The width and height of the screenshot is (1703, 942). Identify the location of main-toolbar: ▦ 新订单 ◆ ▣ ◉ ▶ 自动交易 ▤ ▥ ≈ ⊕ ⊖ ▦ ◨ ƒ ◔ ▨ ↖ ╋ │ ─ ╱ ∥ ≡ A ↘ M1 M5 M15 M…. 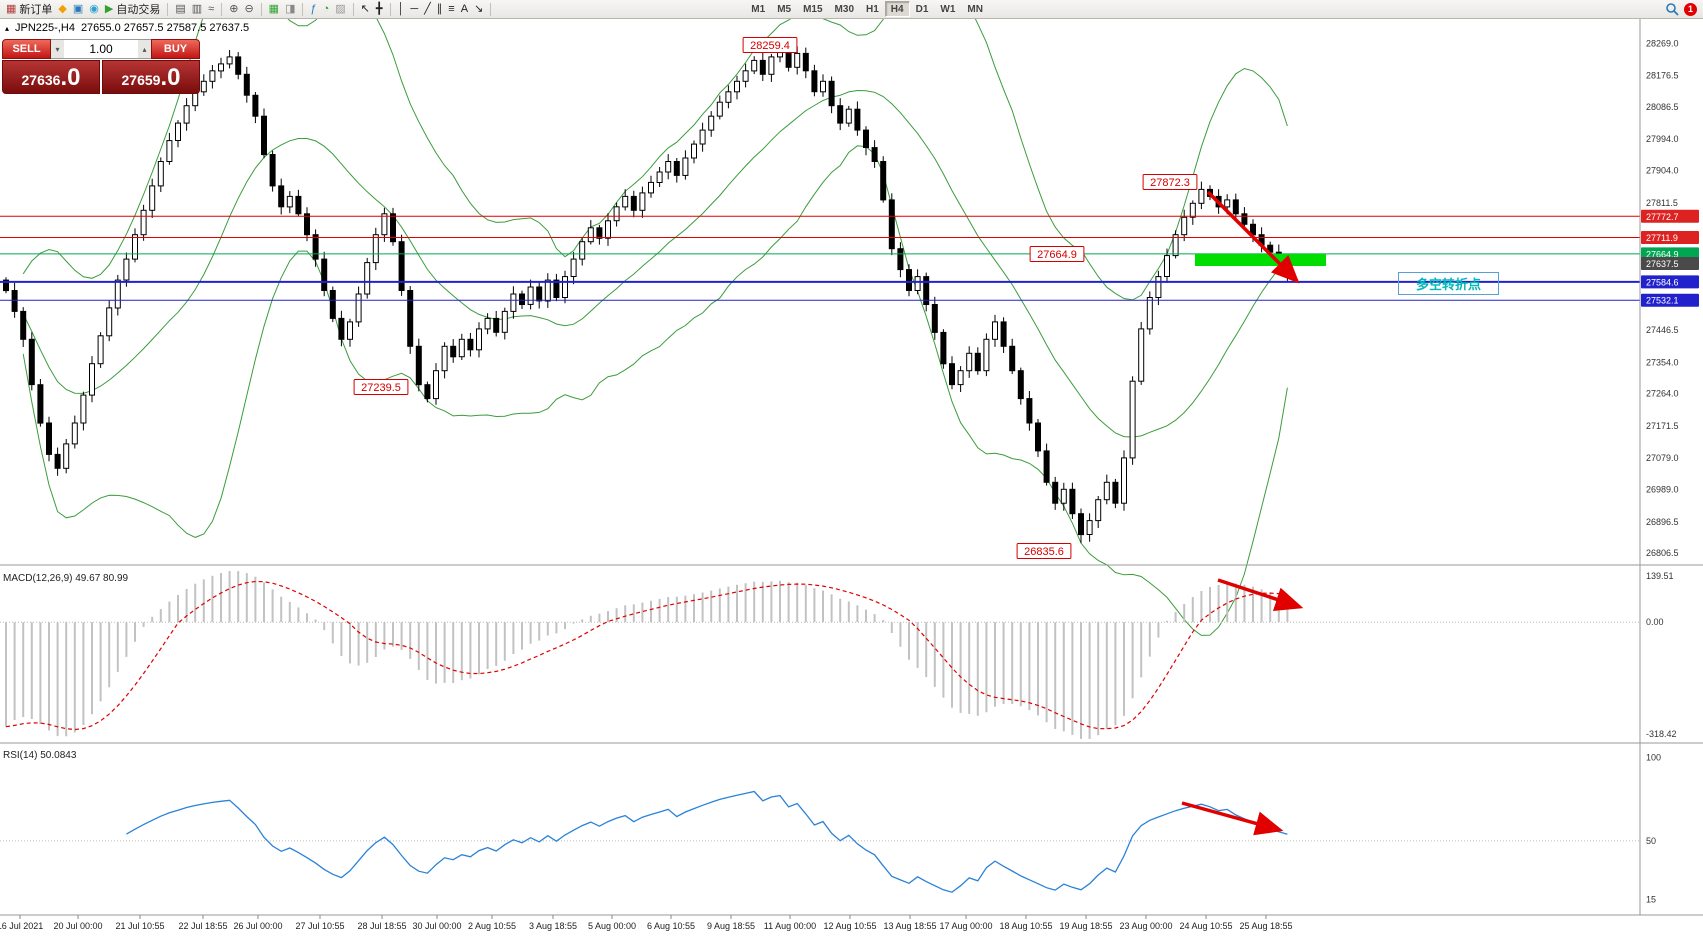
(851, 9).